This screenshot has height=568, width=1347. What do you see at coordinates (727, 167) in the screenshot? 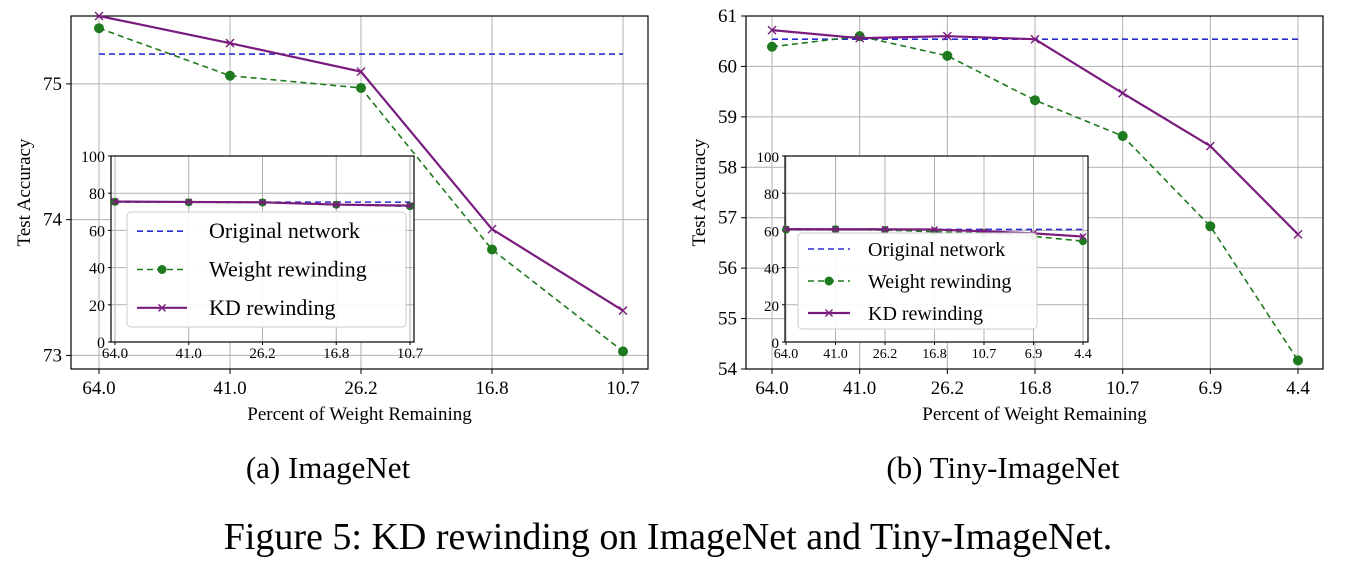
I see `y-tick-label: 58` at bounding box center [727, 167].